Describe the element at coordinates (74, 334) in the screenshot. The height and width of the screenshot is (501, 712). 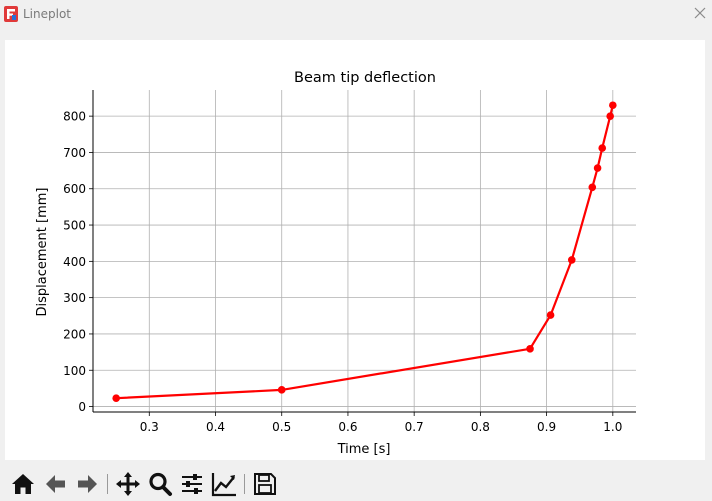
I see `y-tick-label: 200` at that location.